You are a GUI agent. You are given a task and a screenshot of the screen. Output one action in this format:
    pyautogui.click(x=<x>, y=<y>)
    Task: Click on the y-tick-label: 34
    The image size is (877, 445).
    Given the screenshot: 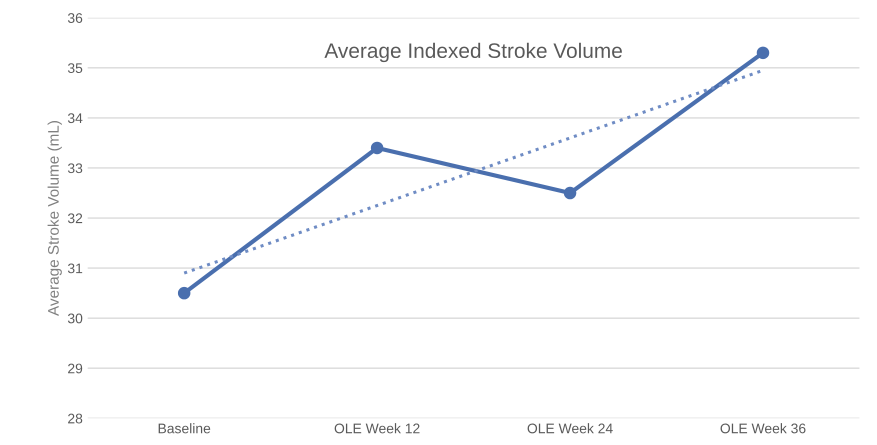 What is the action you would take?
    pyautogui.click(x=75, y=118)
    